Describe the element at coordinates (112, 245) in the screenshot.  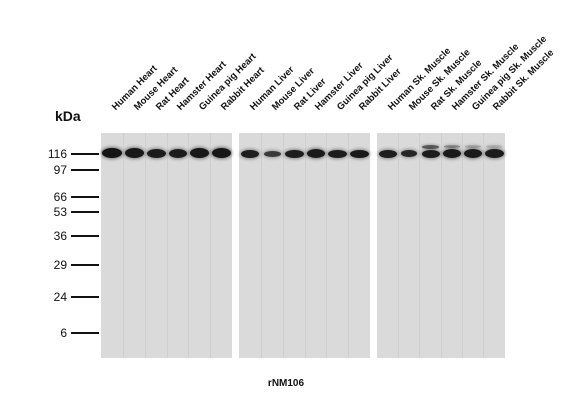
I see `lane-human-heart` at that location.